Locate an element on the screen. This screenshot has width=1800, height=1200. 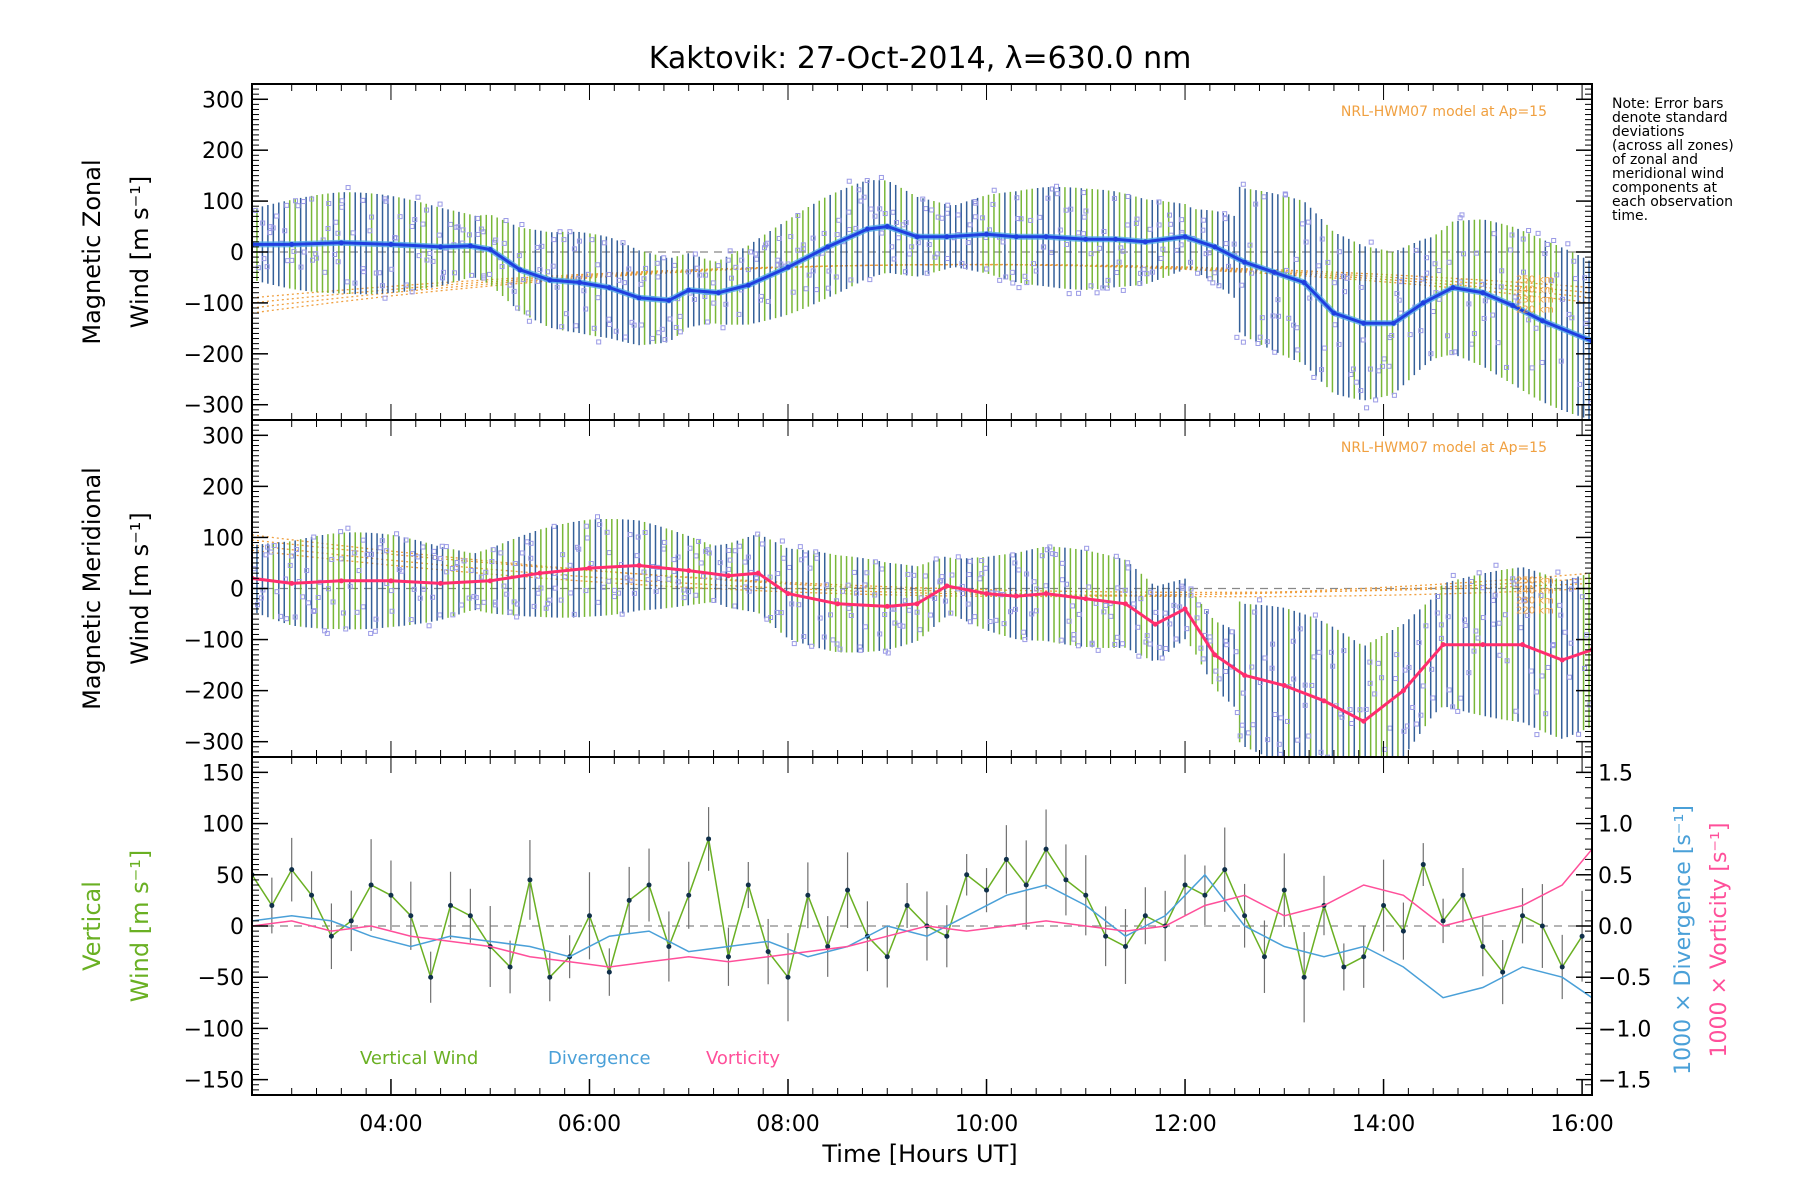
vertical-wind-line is located at coordinates (917, 907).